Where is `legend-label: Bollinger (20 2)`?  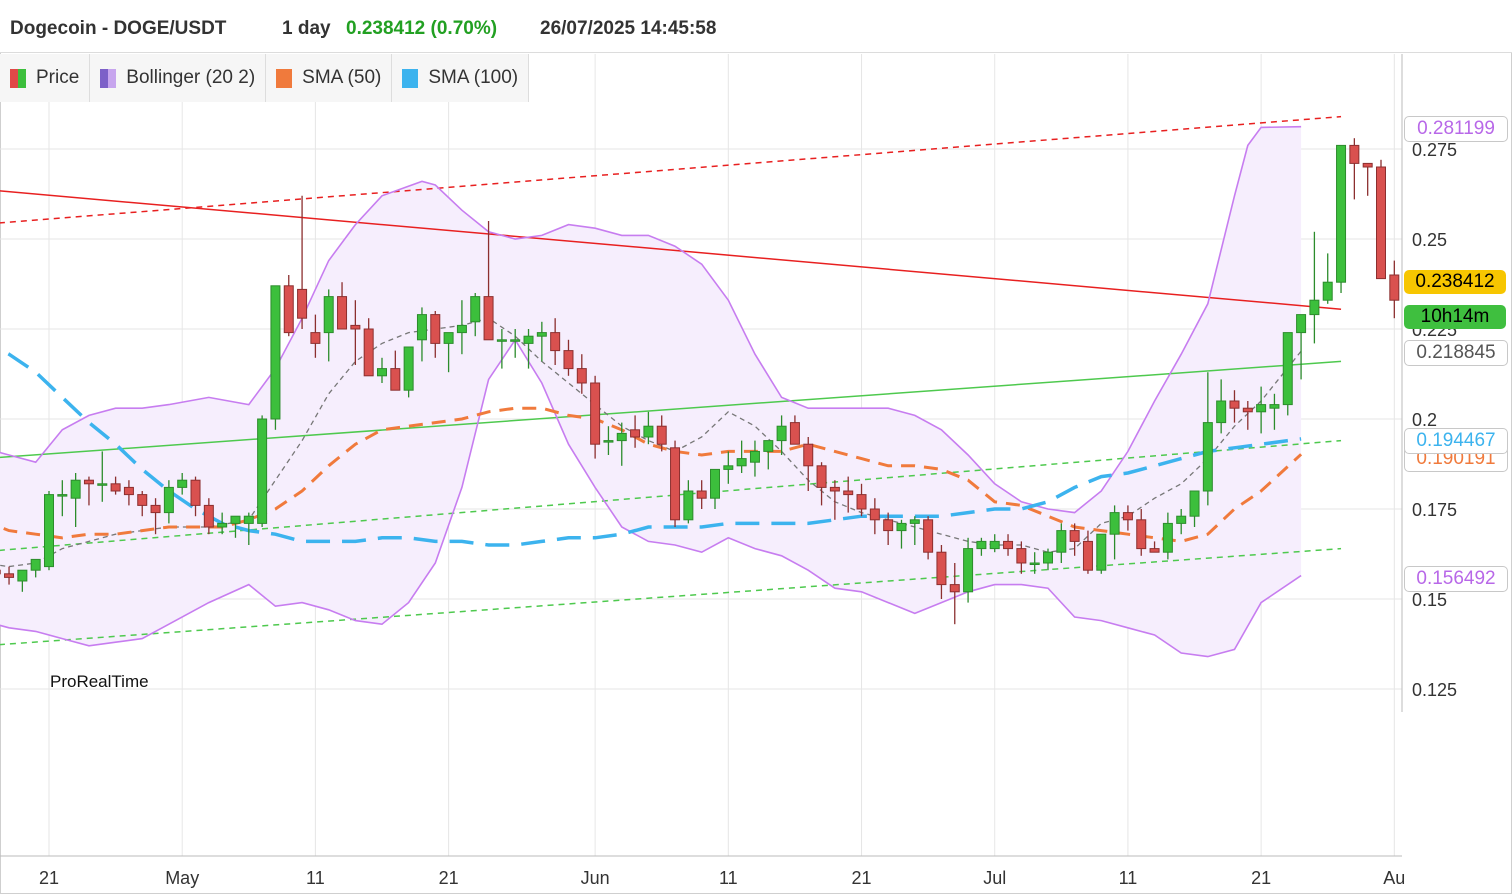 legend-label: Bollinger (20 2) is located at coordinates (191, 77).